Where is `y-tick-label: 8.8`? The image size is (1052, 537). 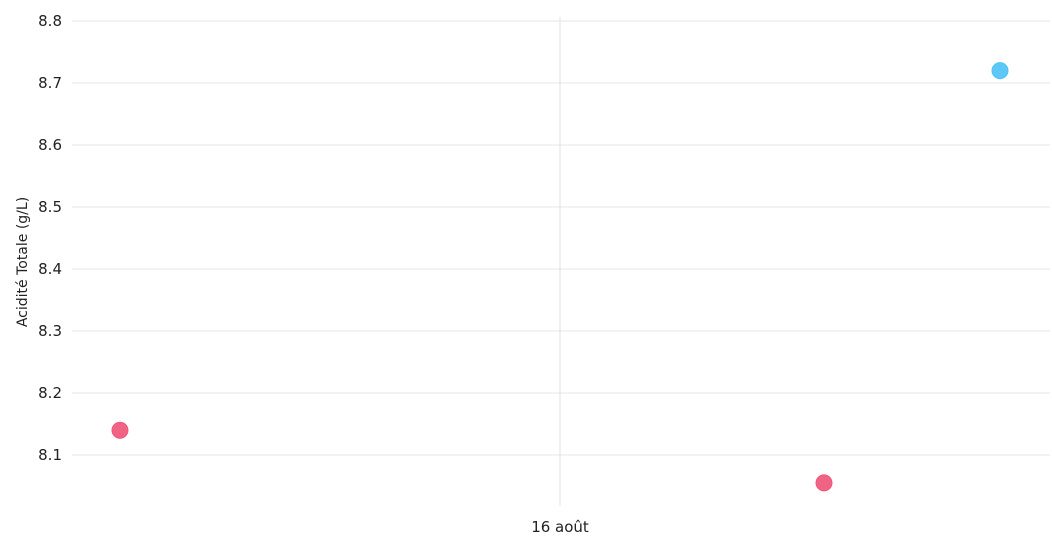 y-tick-label: 8.8 is located at coordinates (50, 21).